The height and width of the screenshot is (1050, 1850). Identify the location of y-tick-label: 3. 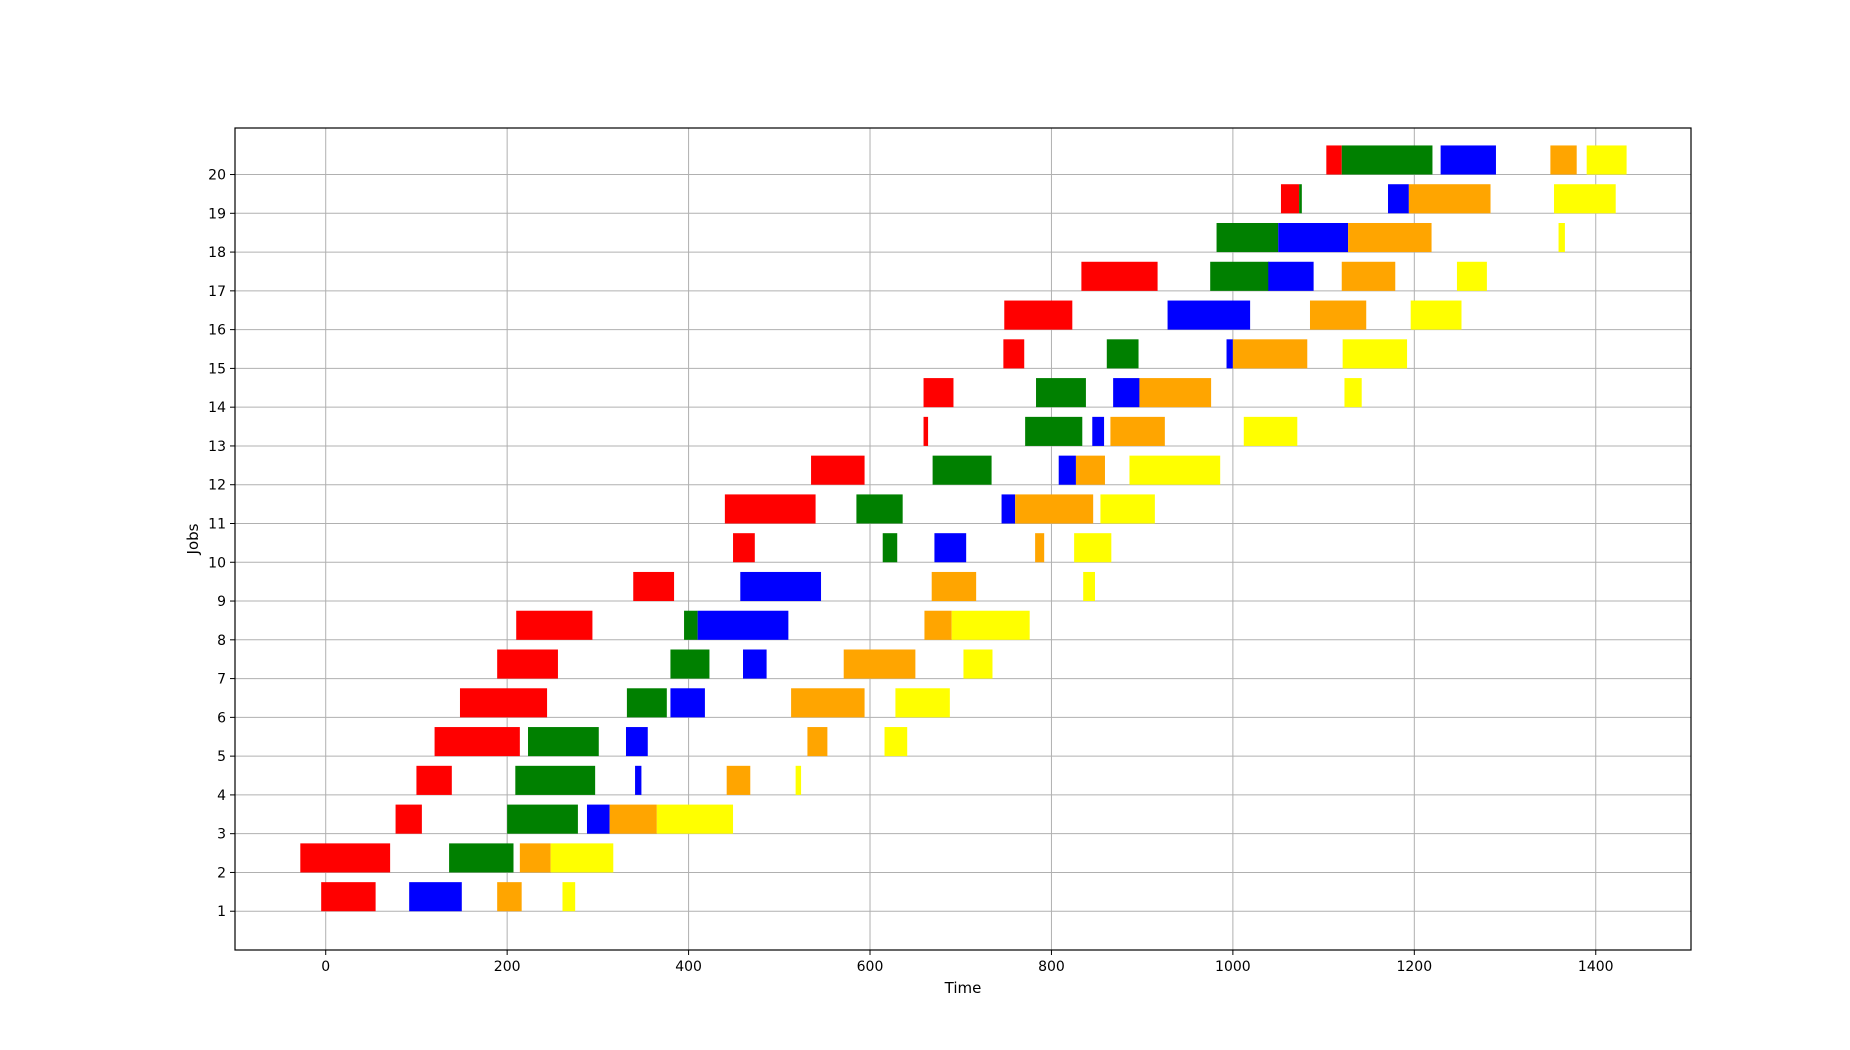
(221, 835).